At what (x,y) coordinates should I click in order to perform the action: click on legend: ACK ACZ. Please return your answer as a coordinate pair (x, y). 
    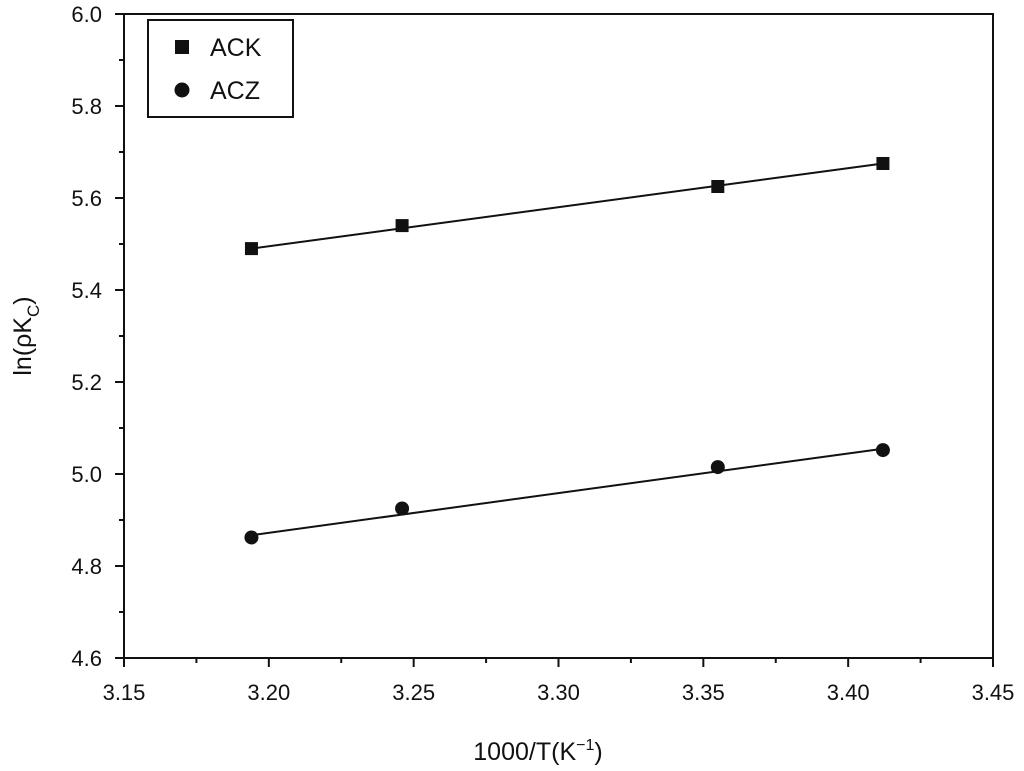
    Looking at the image, I should click on (220, 68).